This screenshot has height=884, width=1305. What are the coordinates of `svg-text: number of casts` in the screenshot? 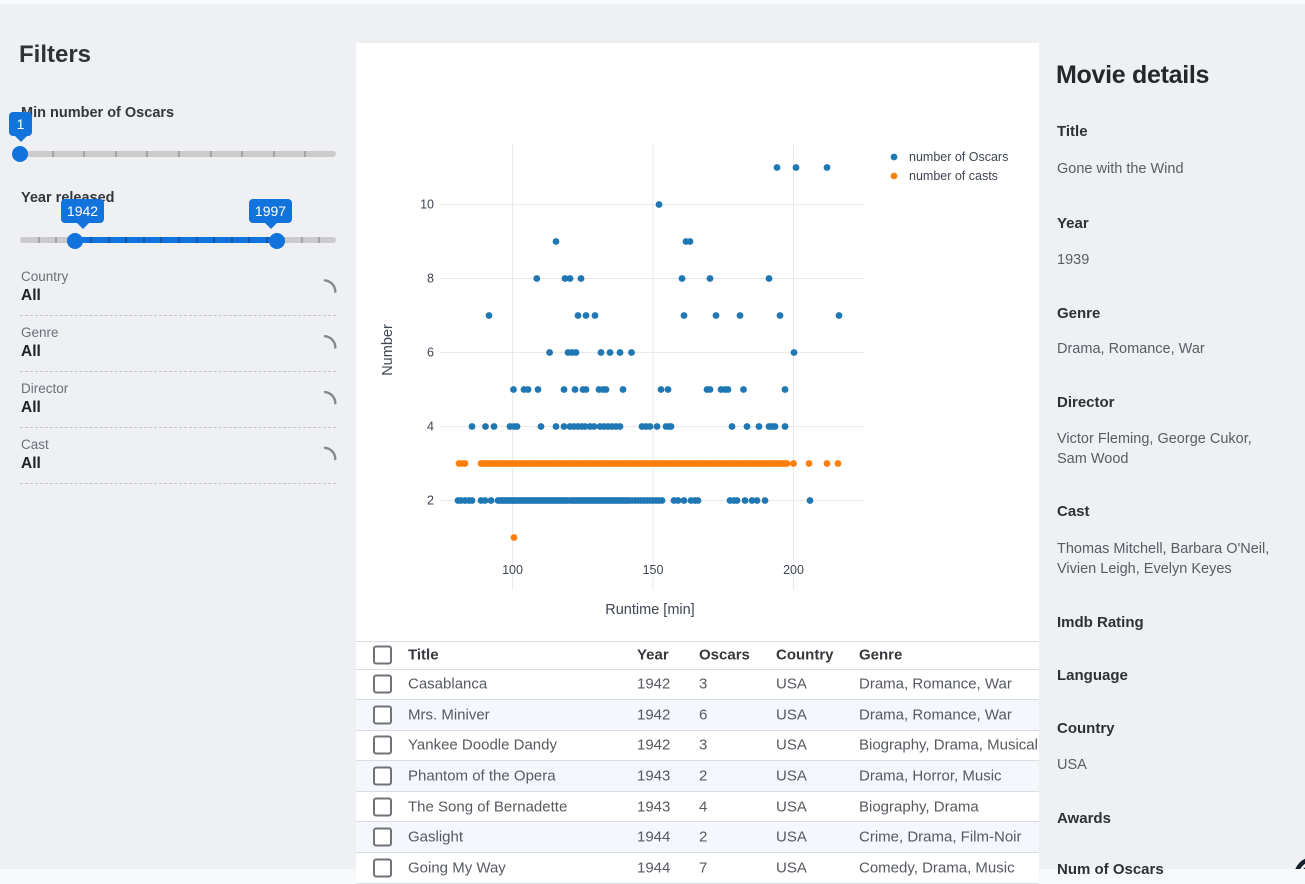 It's located at (953, 176).